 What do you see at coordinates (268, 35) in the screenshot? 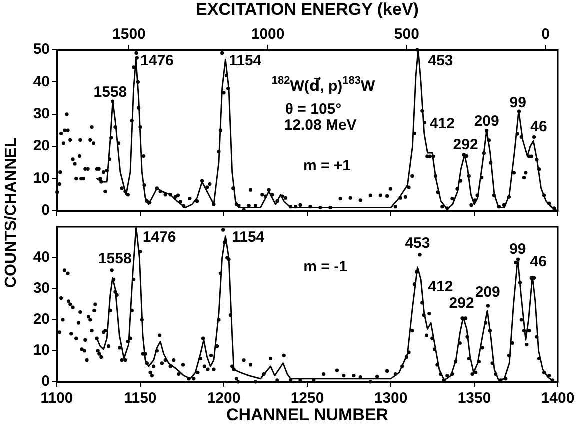
I see `x2-tick-label: 1000` at bounding box center [268, 35].